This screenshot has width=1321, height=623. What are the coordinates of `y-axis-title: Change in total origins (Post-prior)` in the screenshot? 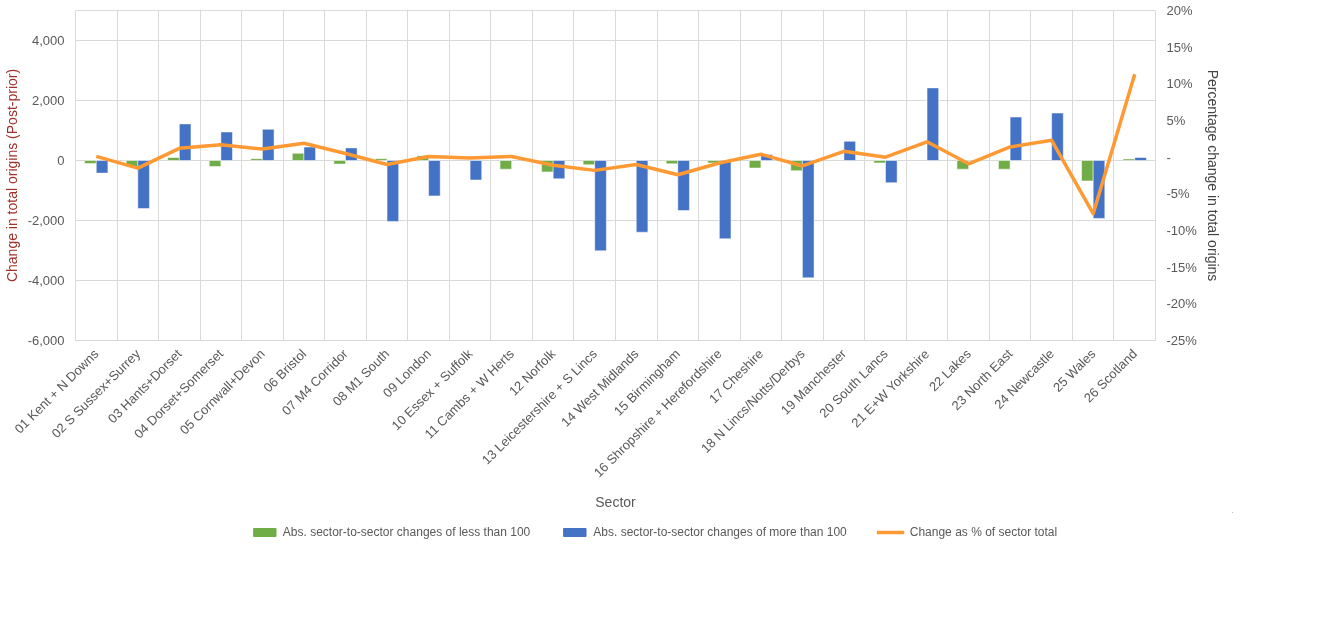 It's located at (11, 175).